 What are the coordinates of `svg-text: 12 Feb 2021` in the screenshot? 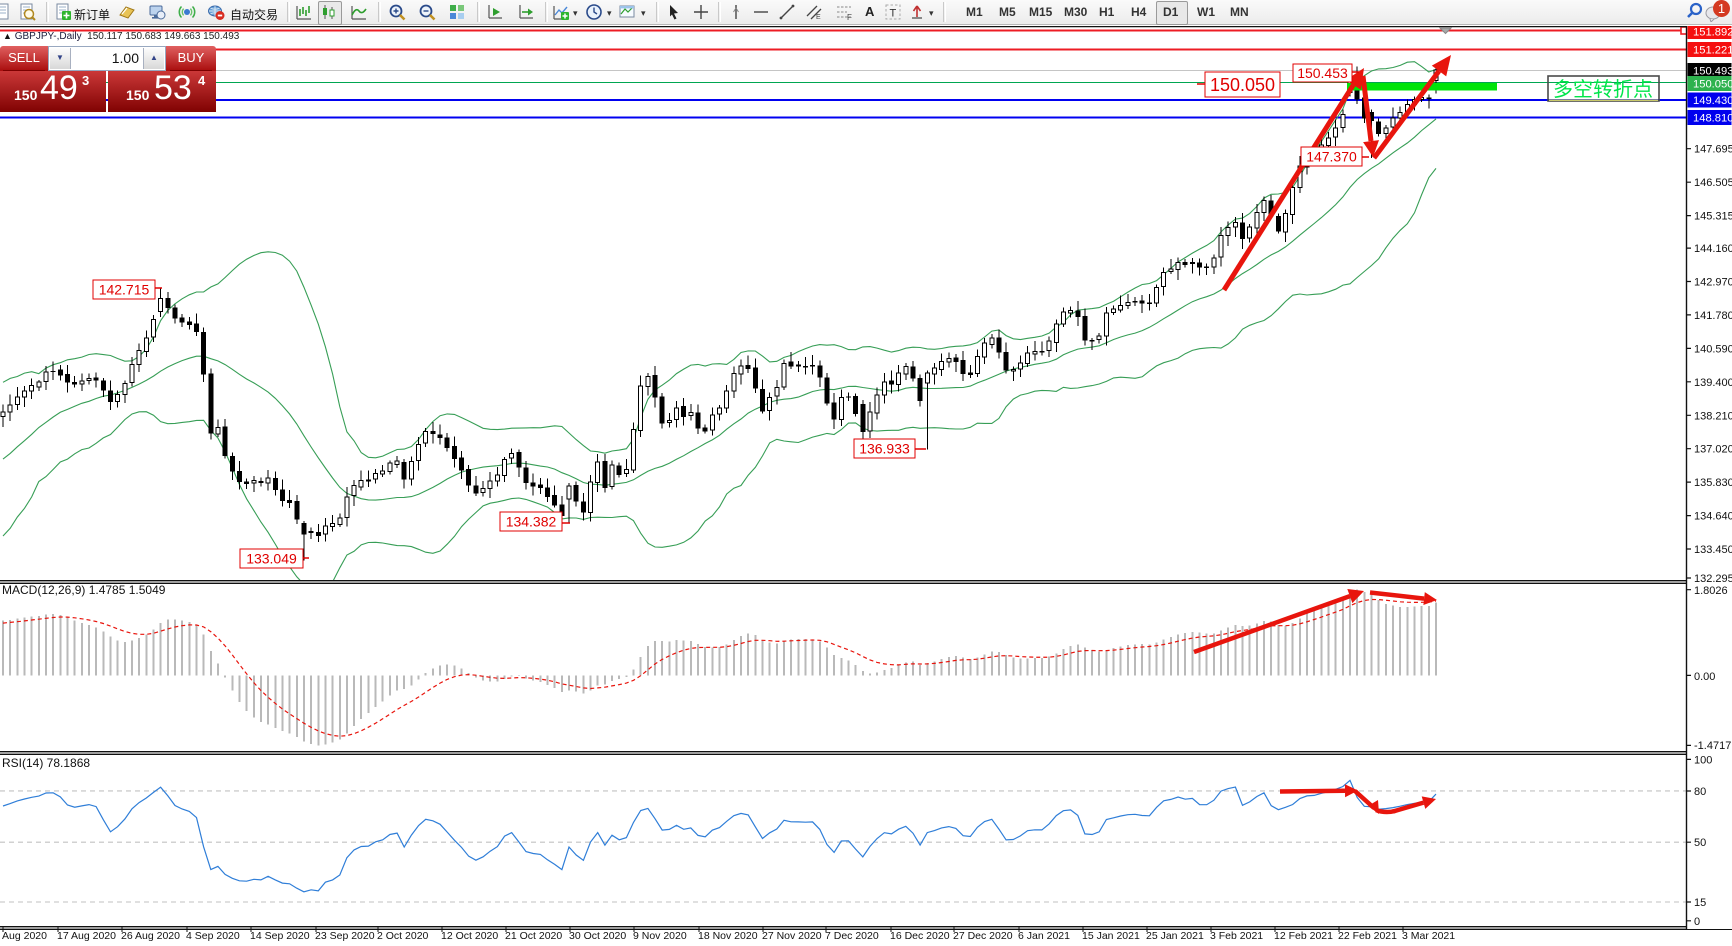 It's located at (1303, 936).